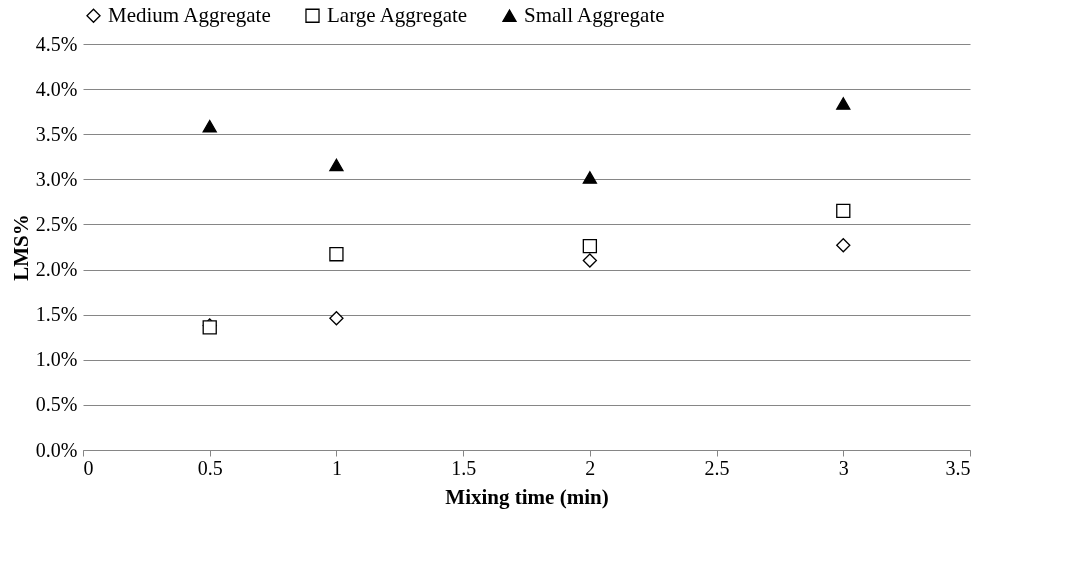 This screenshot has width=1066, height=578. Describe the element at coordinates (56, 314) in the screenshot. I see `y-tick-label: 1.5%` at that location.